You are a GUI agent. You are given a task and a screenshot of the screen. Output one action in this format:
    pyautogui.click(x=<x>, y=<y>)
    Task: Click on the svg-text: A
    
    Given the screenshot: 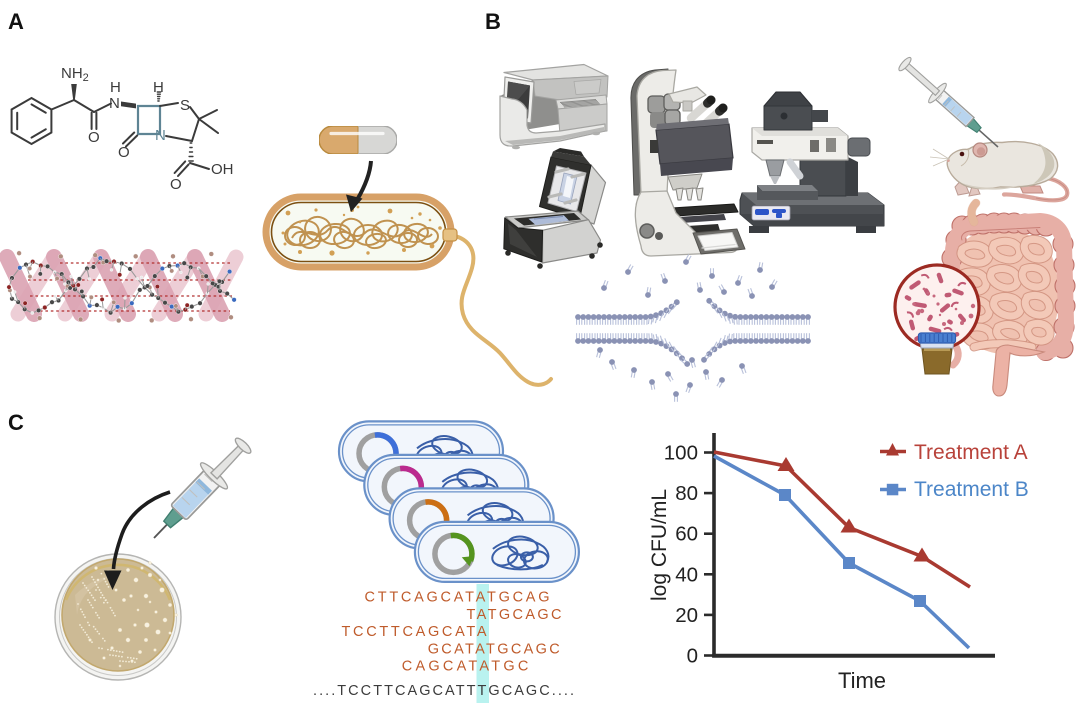 What is the action you would take?
    pyautogui.click(x=16, y=21)
    